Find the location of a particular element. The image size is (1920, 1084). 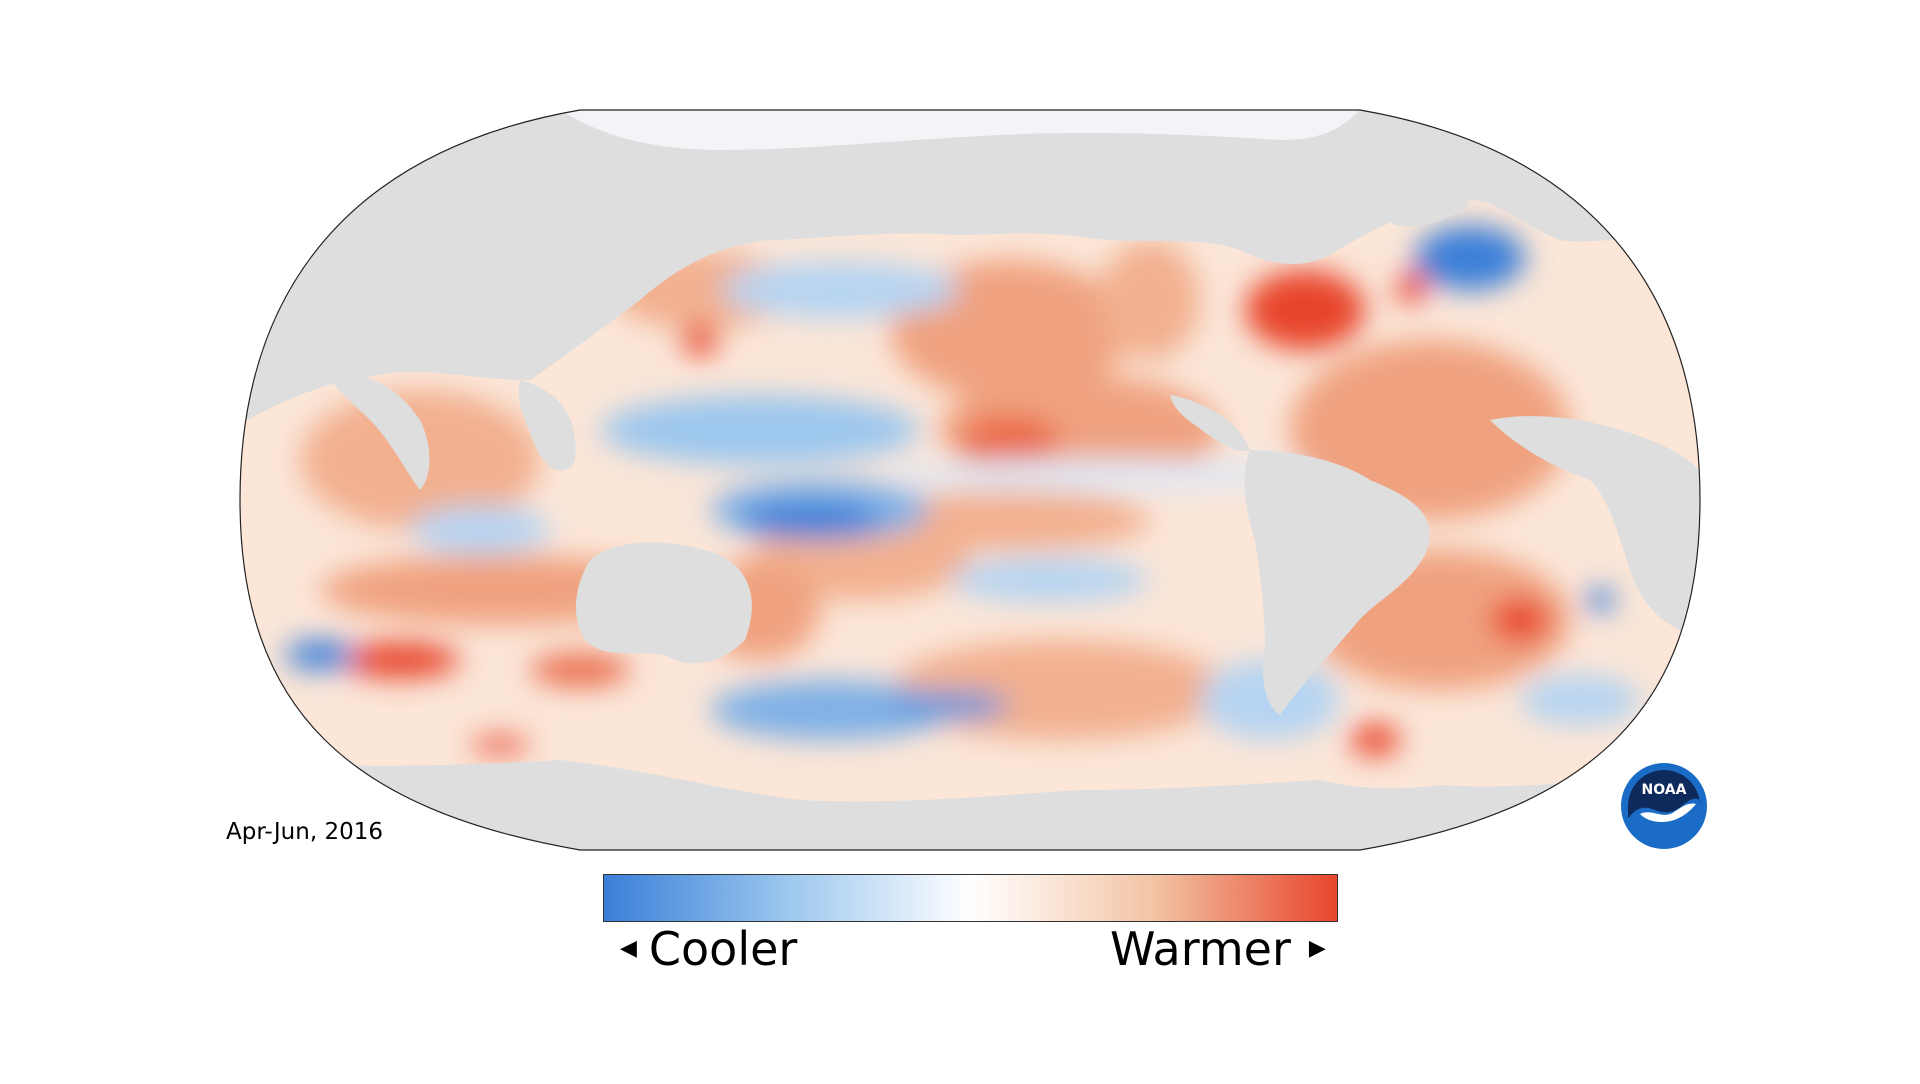

right-arrow-icon: ▶ is located at coordinates (1317, 948).